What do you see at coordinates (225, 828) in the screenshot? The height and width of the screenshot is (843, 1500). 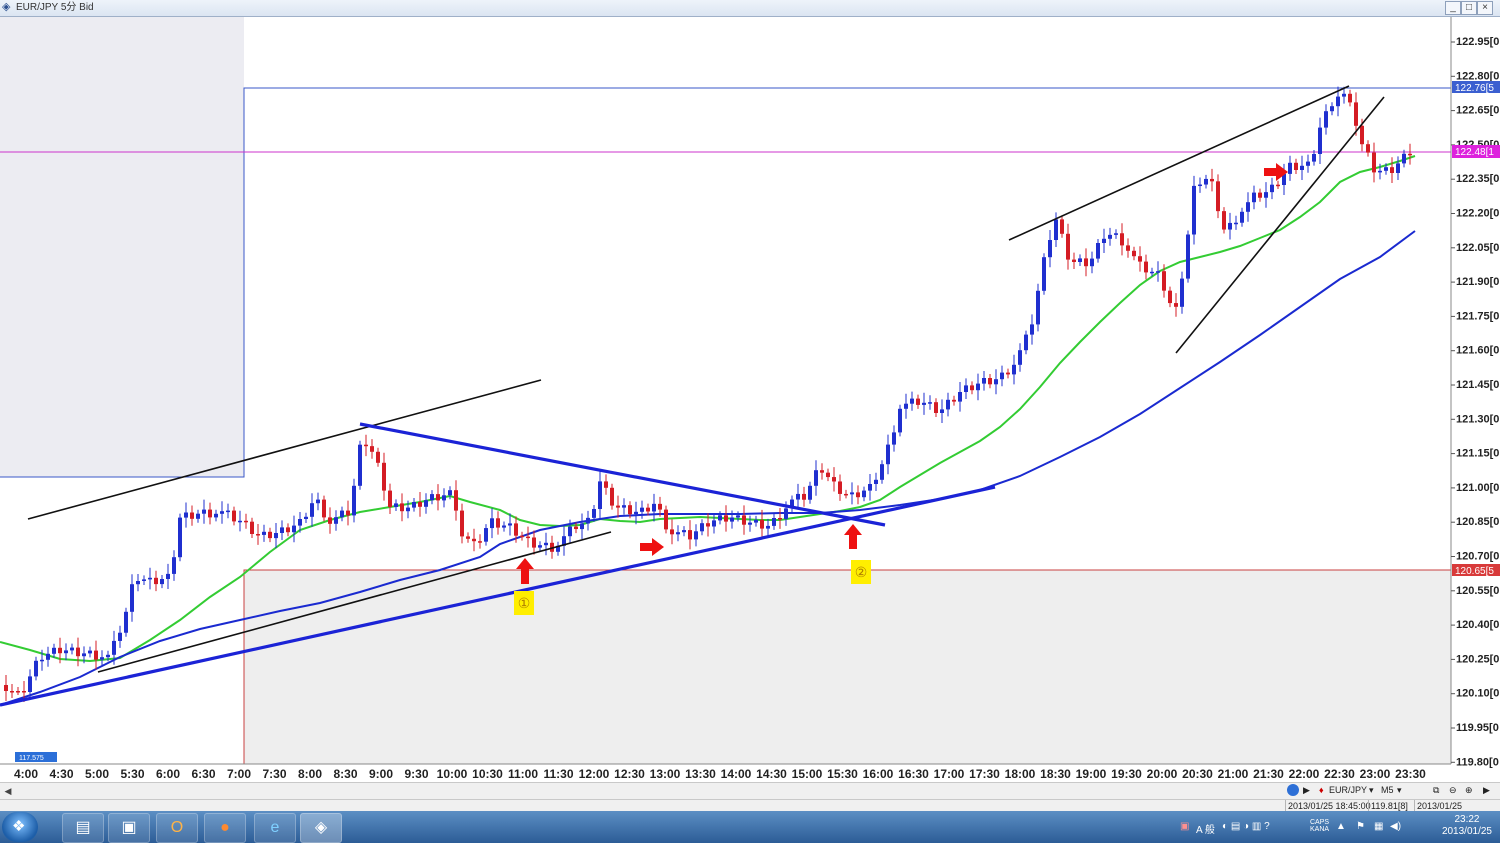 I see `firefox-app-button: ●` at bounding box center [225, 828].